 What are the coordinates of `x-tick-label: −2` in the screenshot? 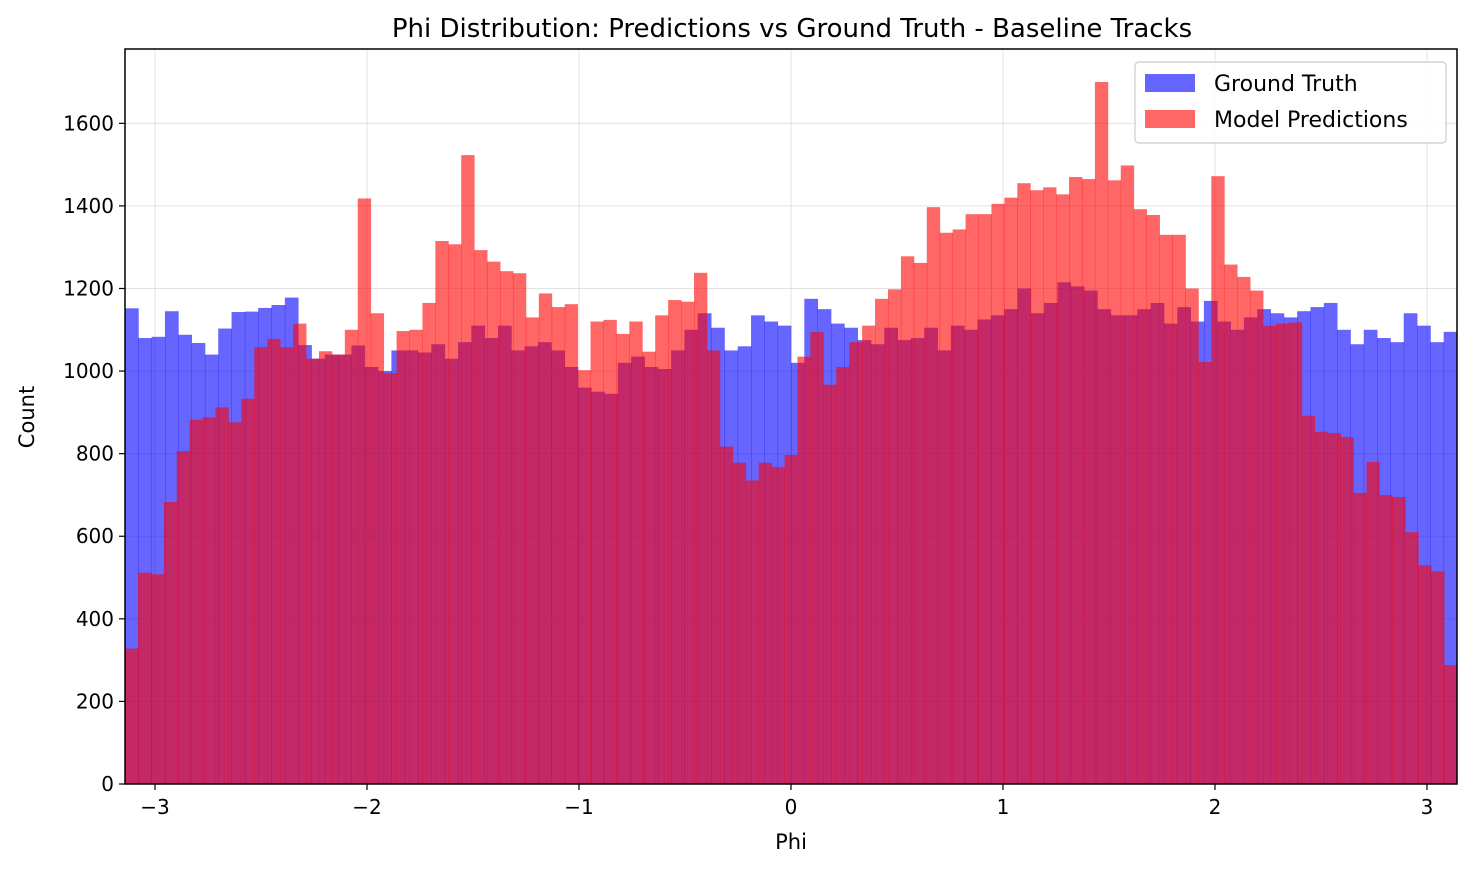 It's located at (366, 807).